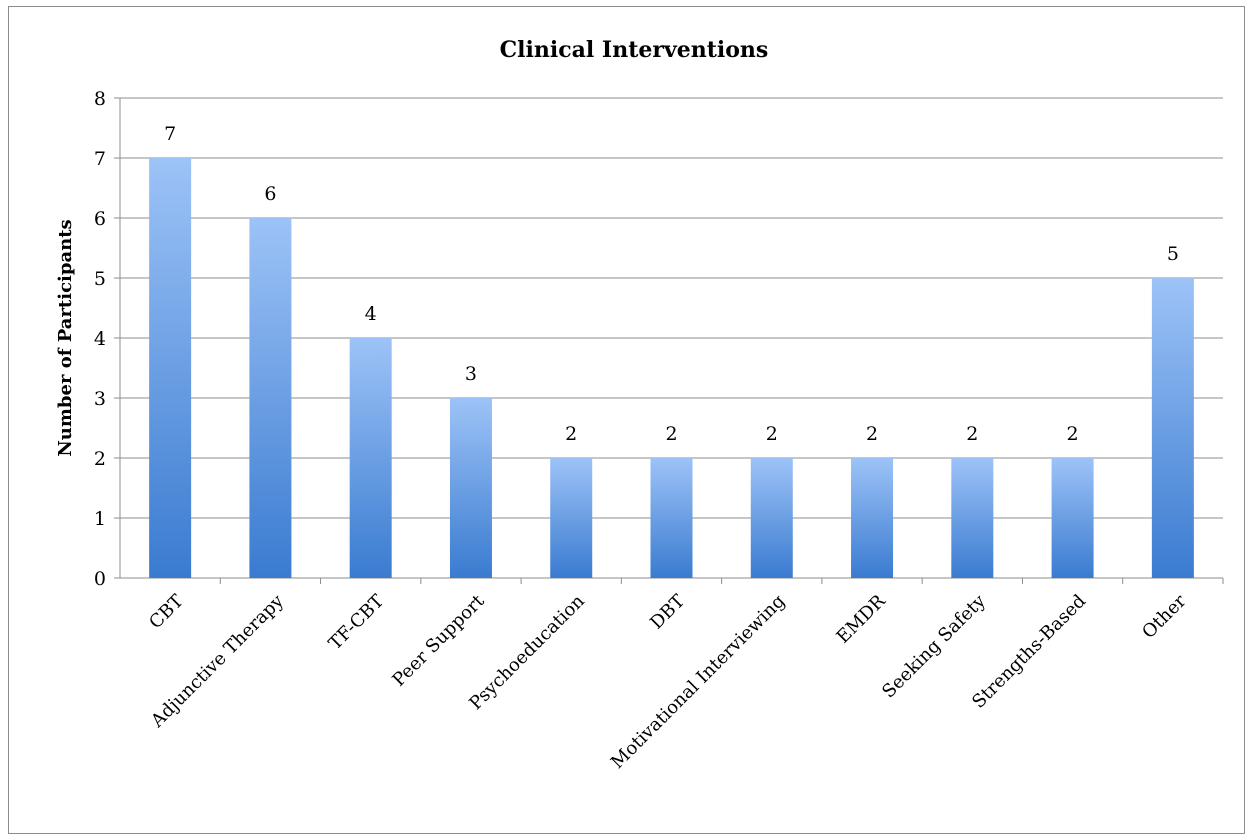 Image resolution: width=1253 pixels, height=840 pixels. What do you see at coordinates (100, 99) in the screenshot?
I see `y-tick-label: 8` at bounding box center [100, 99].